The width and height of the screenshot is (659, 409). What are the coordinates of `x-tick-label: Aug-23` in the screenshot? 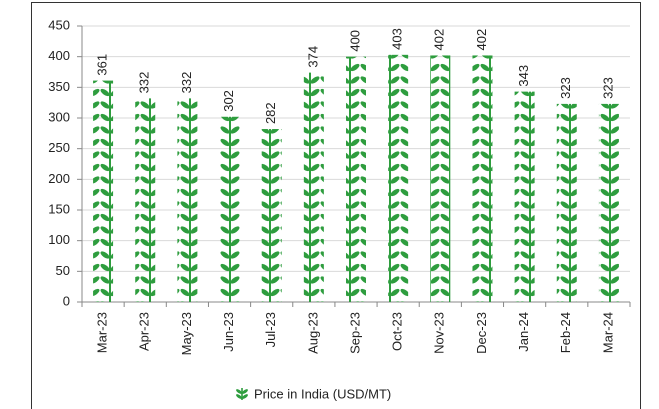 It's located at (312, 333).